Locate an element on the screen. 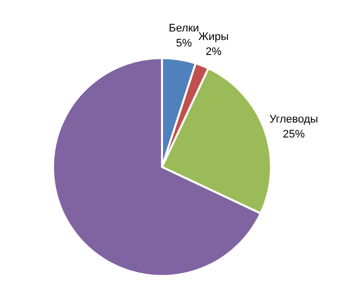  data-label: 5% is located at coordinates (184, 44).